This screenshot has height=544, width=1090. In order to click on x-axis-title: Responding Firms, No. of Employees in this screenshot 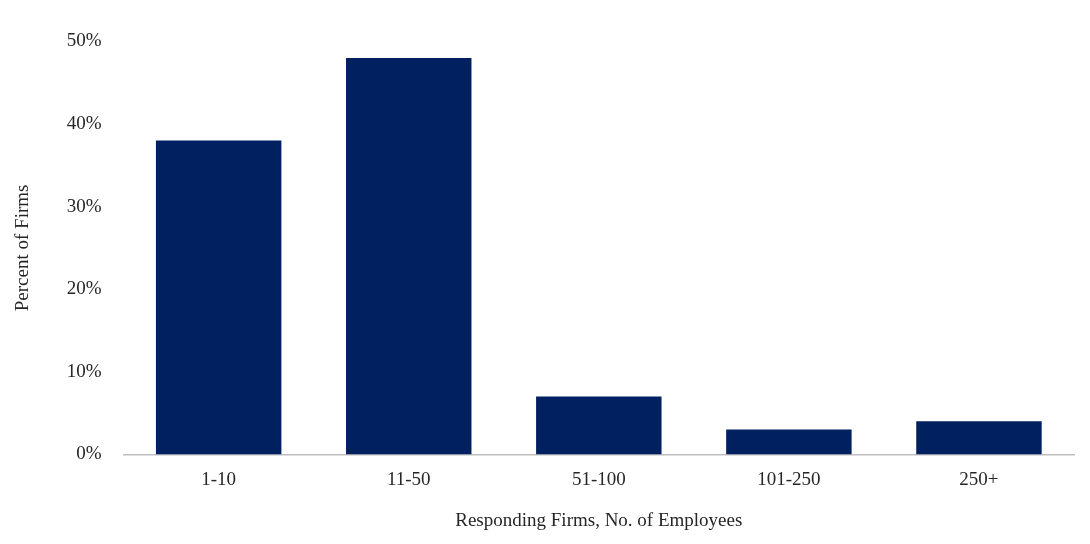, I will do `click(599, 519)`.